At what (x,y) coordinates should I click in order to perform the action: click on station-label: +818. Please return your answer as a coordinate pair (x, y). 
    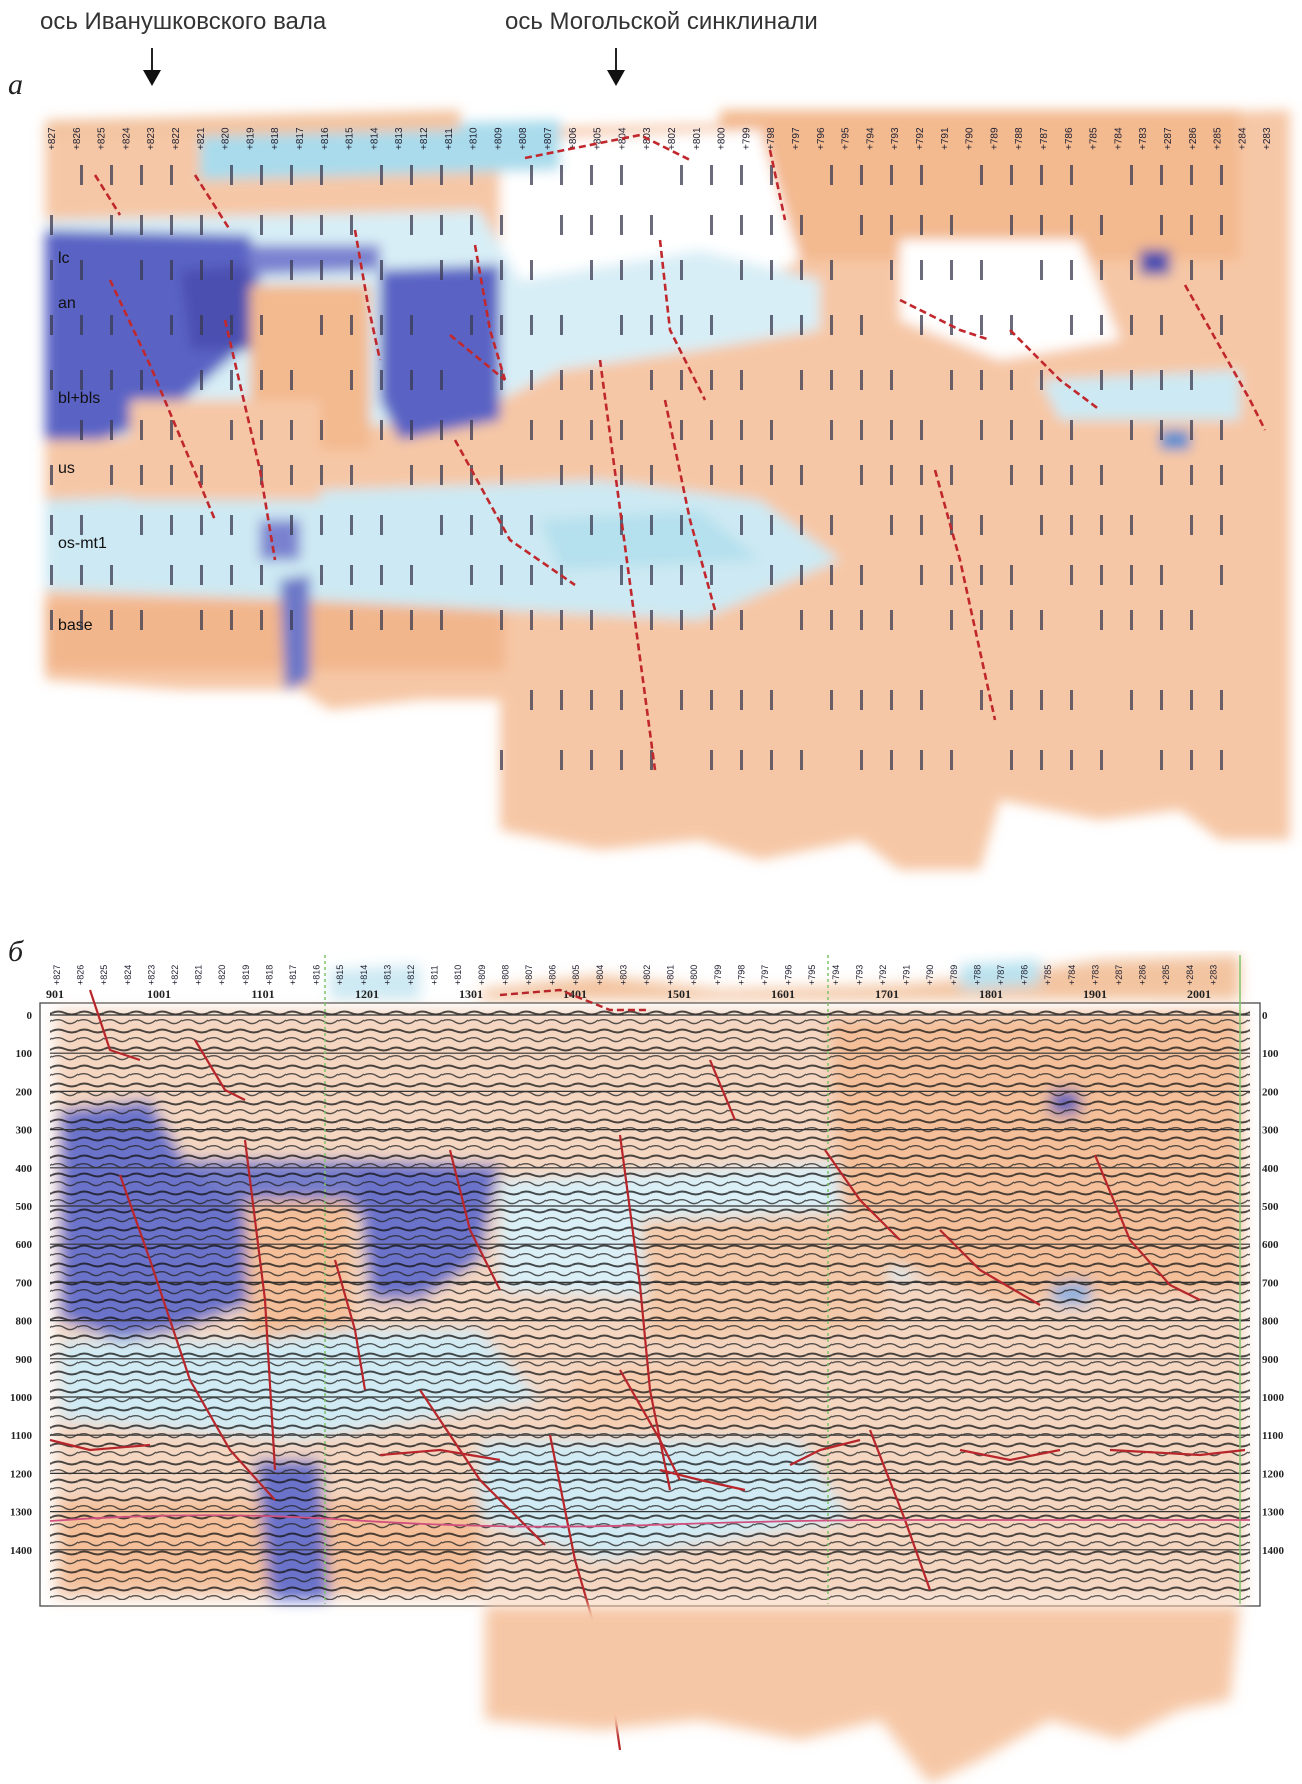
    Looking at the image, I should click on (269, 975).